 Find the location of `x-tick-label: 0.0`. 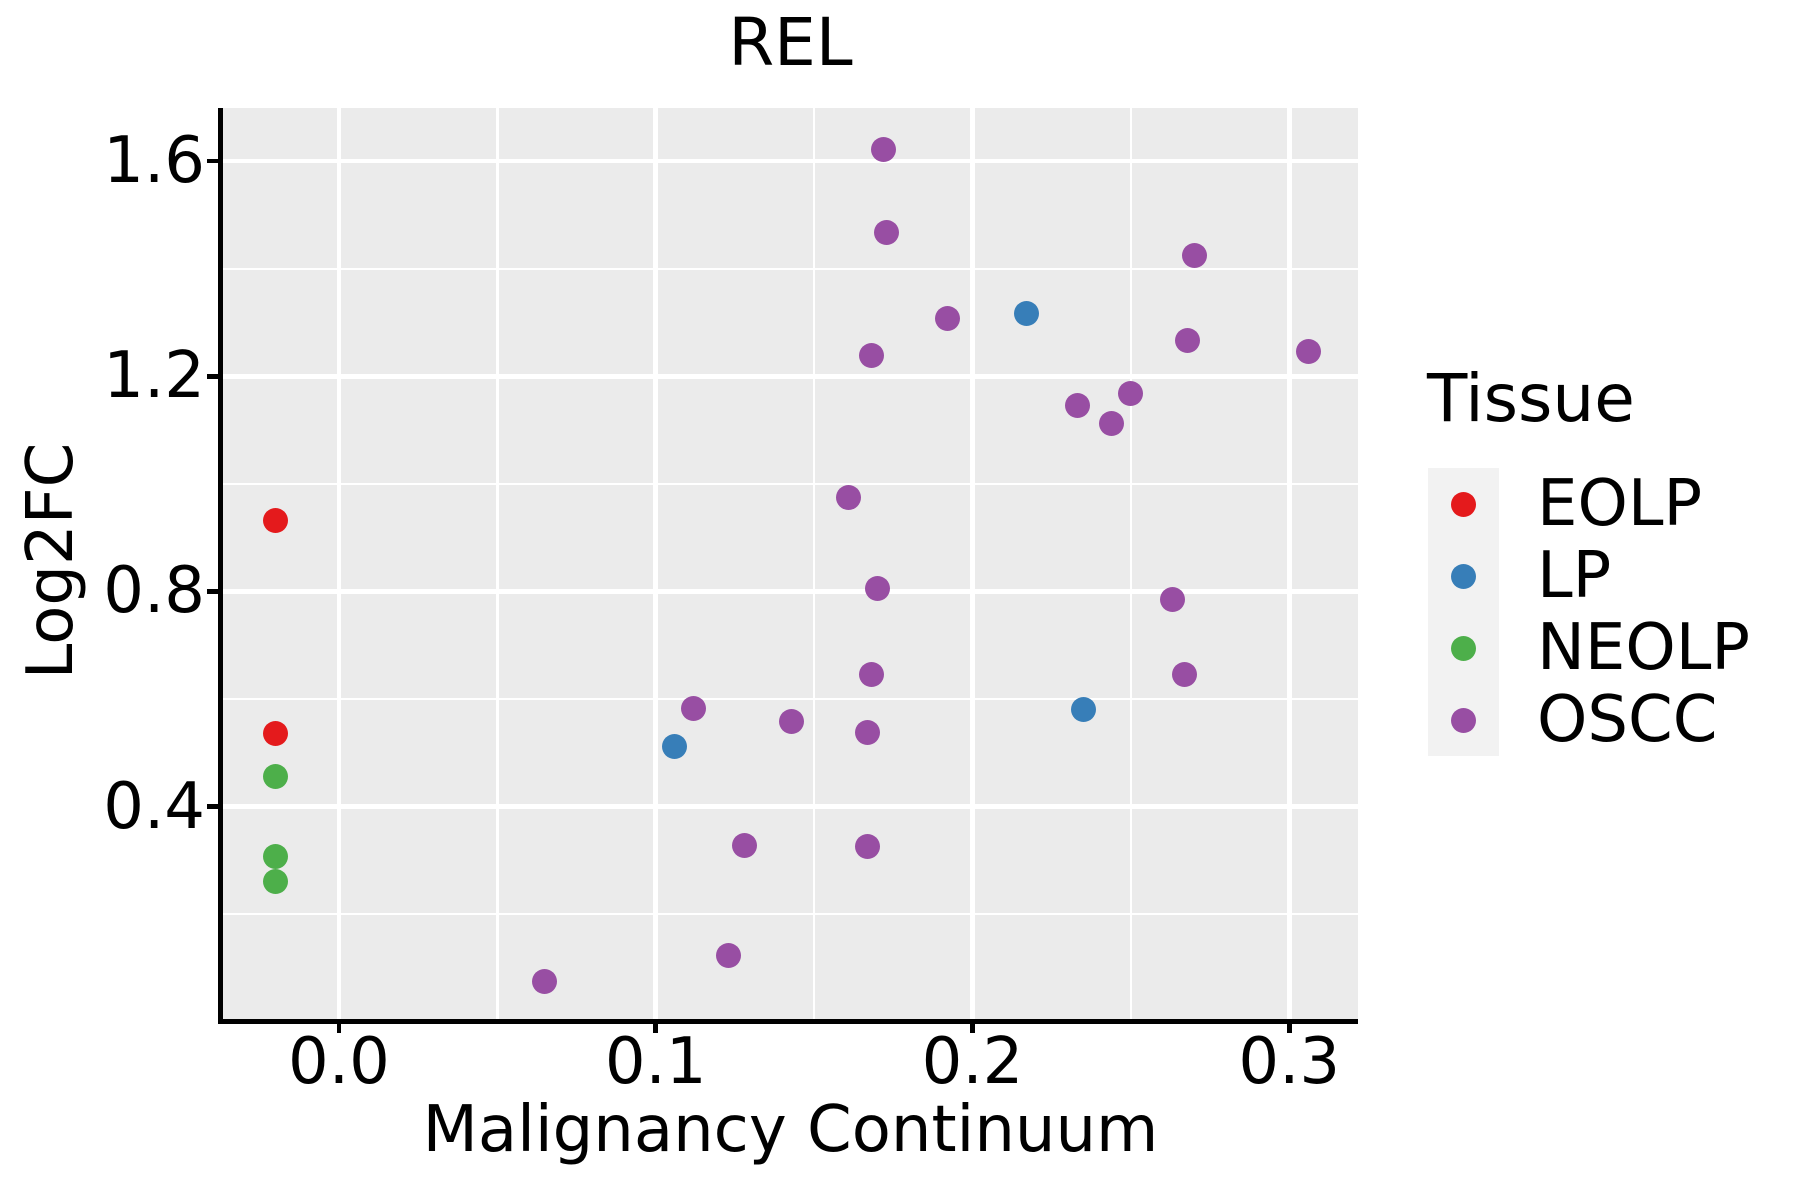

x-tick-label: 0.0 is located at coordinates (339, 1062).